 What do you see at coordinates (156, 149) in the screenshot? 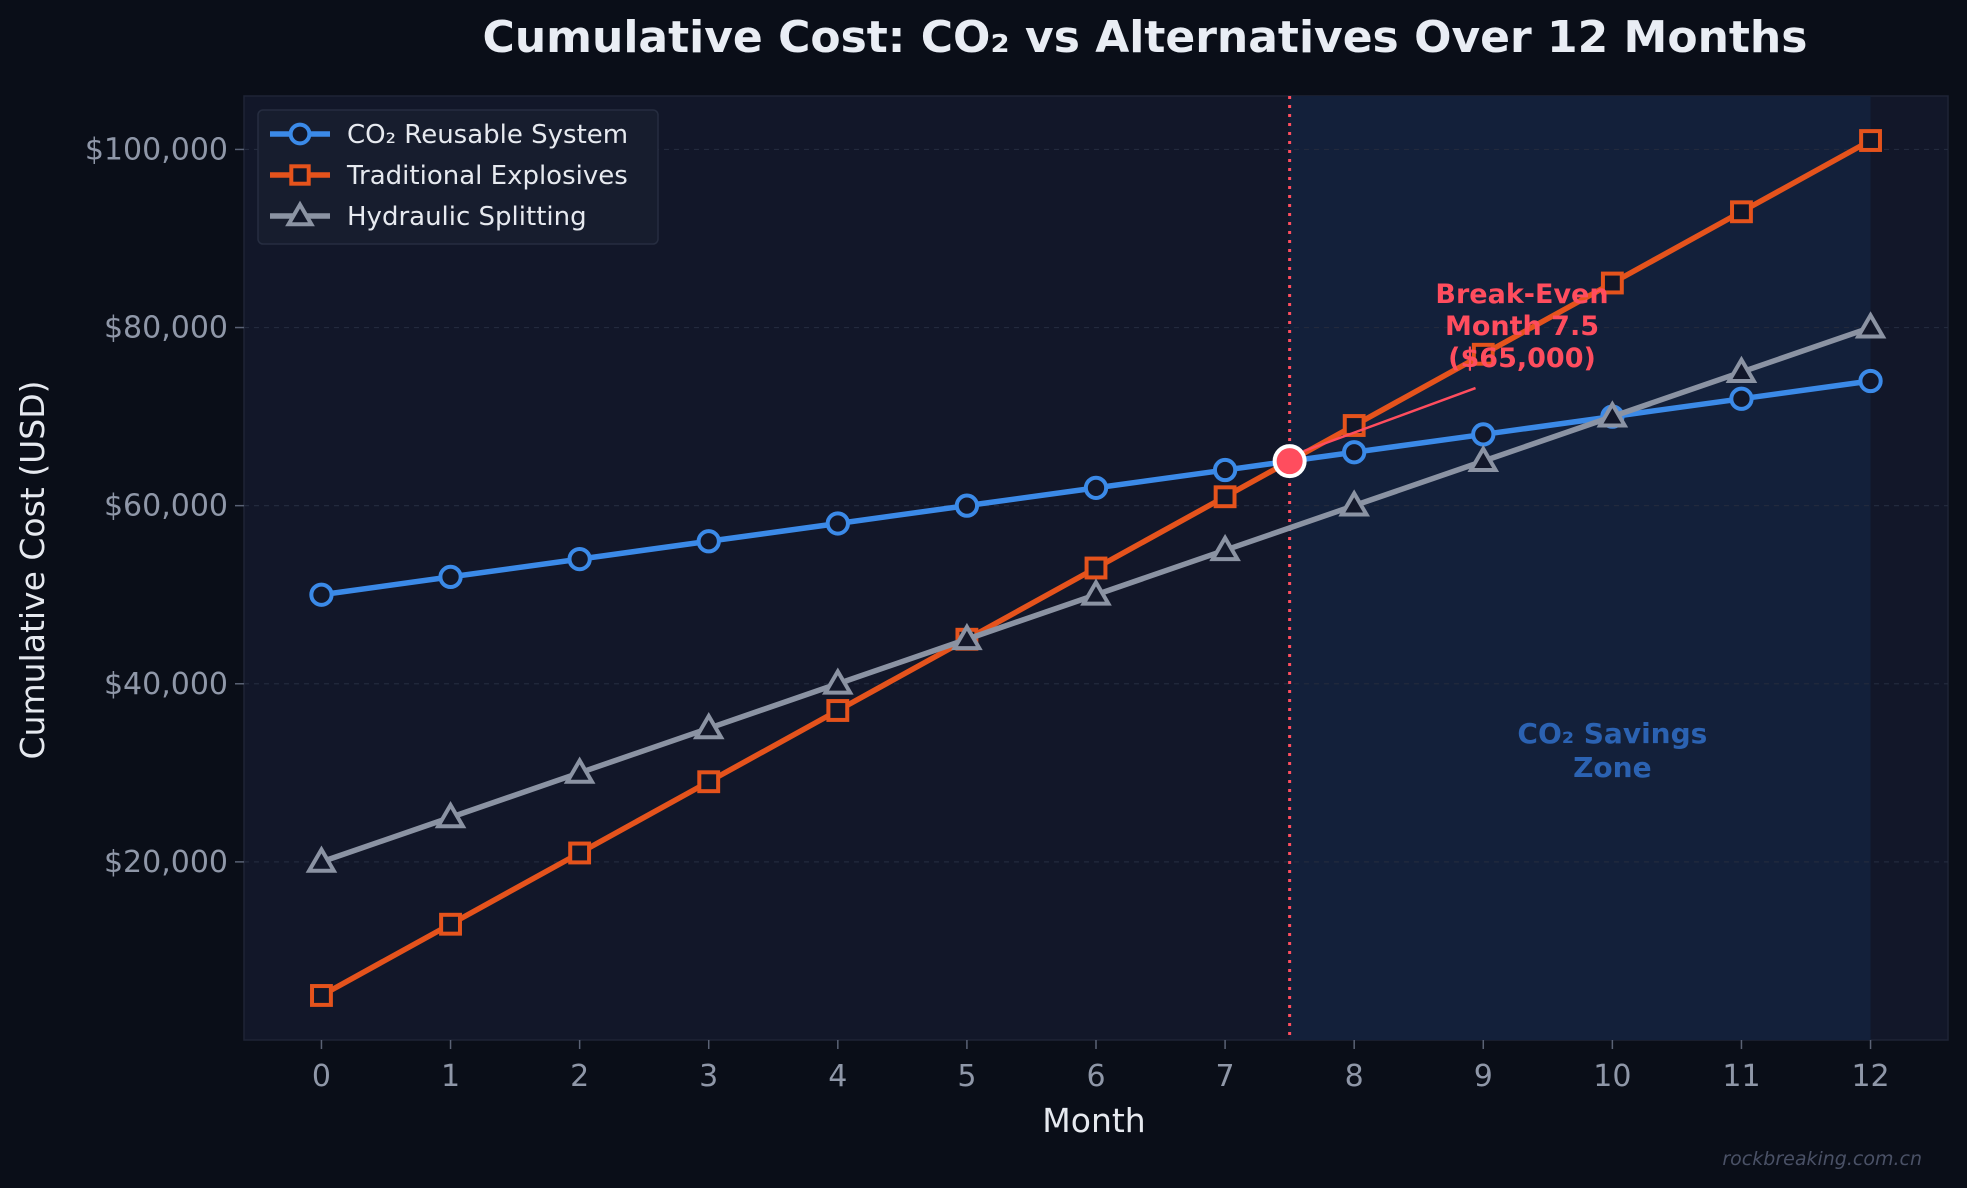
I see `y-tick-label: $100,000` at bounding box center [156, 149].